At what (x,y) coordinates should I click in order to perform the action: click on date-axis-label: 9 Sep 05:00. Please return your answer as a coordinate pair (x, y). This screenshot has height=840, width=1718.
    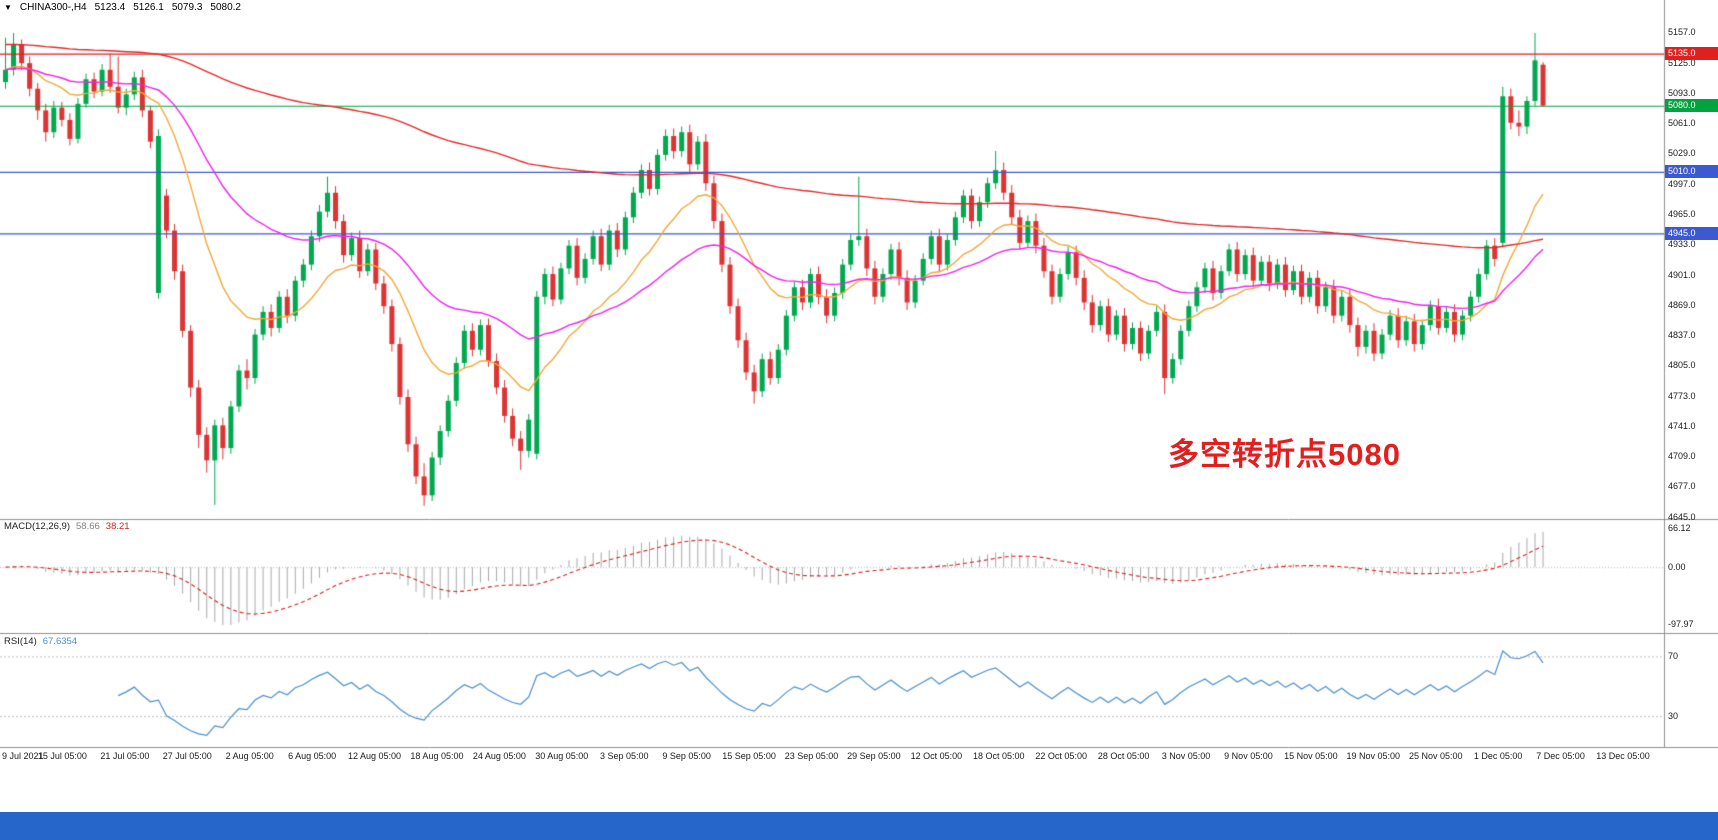
    Looking at the image, I should click on (686, 756).